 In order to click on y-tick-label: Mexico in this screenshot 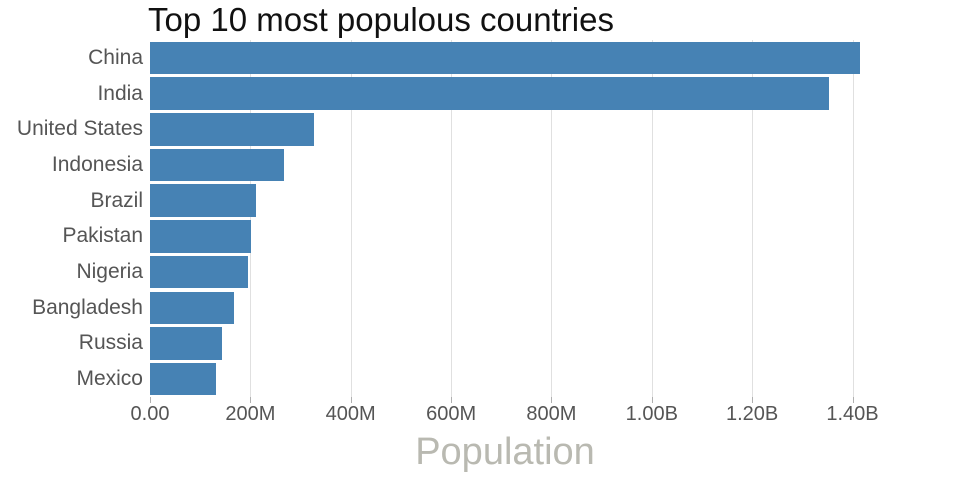, I will do `click(109, 379)`.